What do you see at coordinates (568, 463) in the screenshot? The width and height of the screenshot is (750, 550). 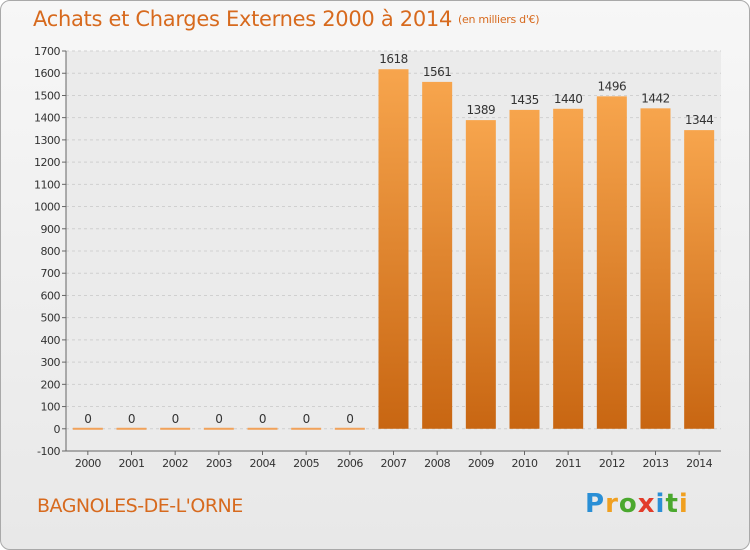 I see `x-tick-label: 2011` at bounding box center [568, 463].